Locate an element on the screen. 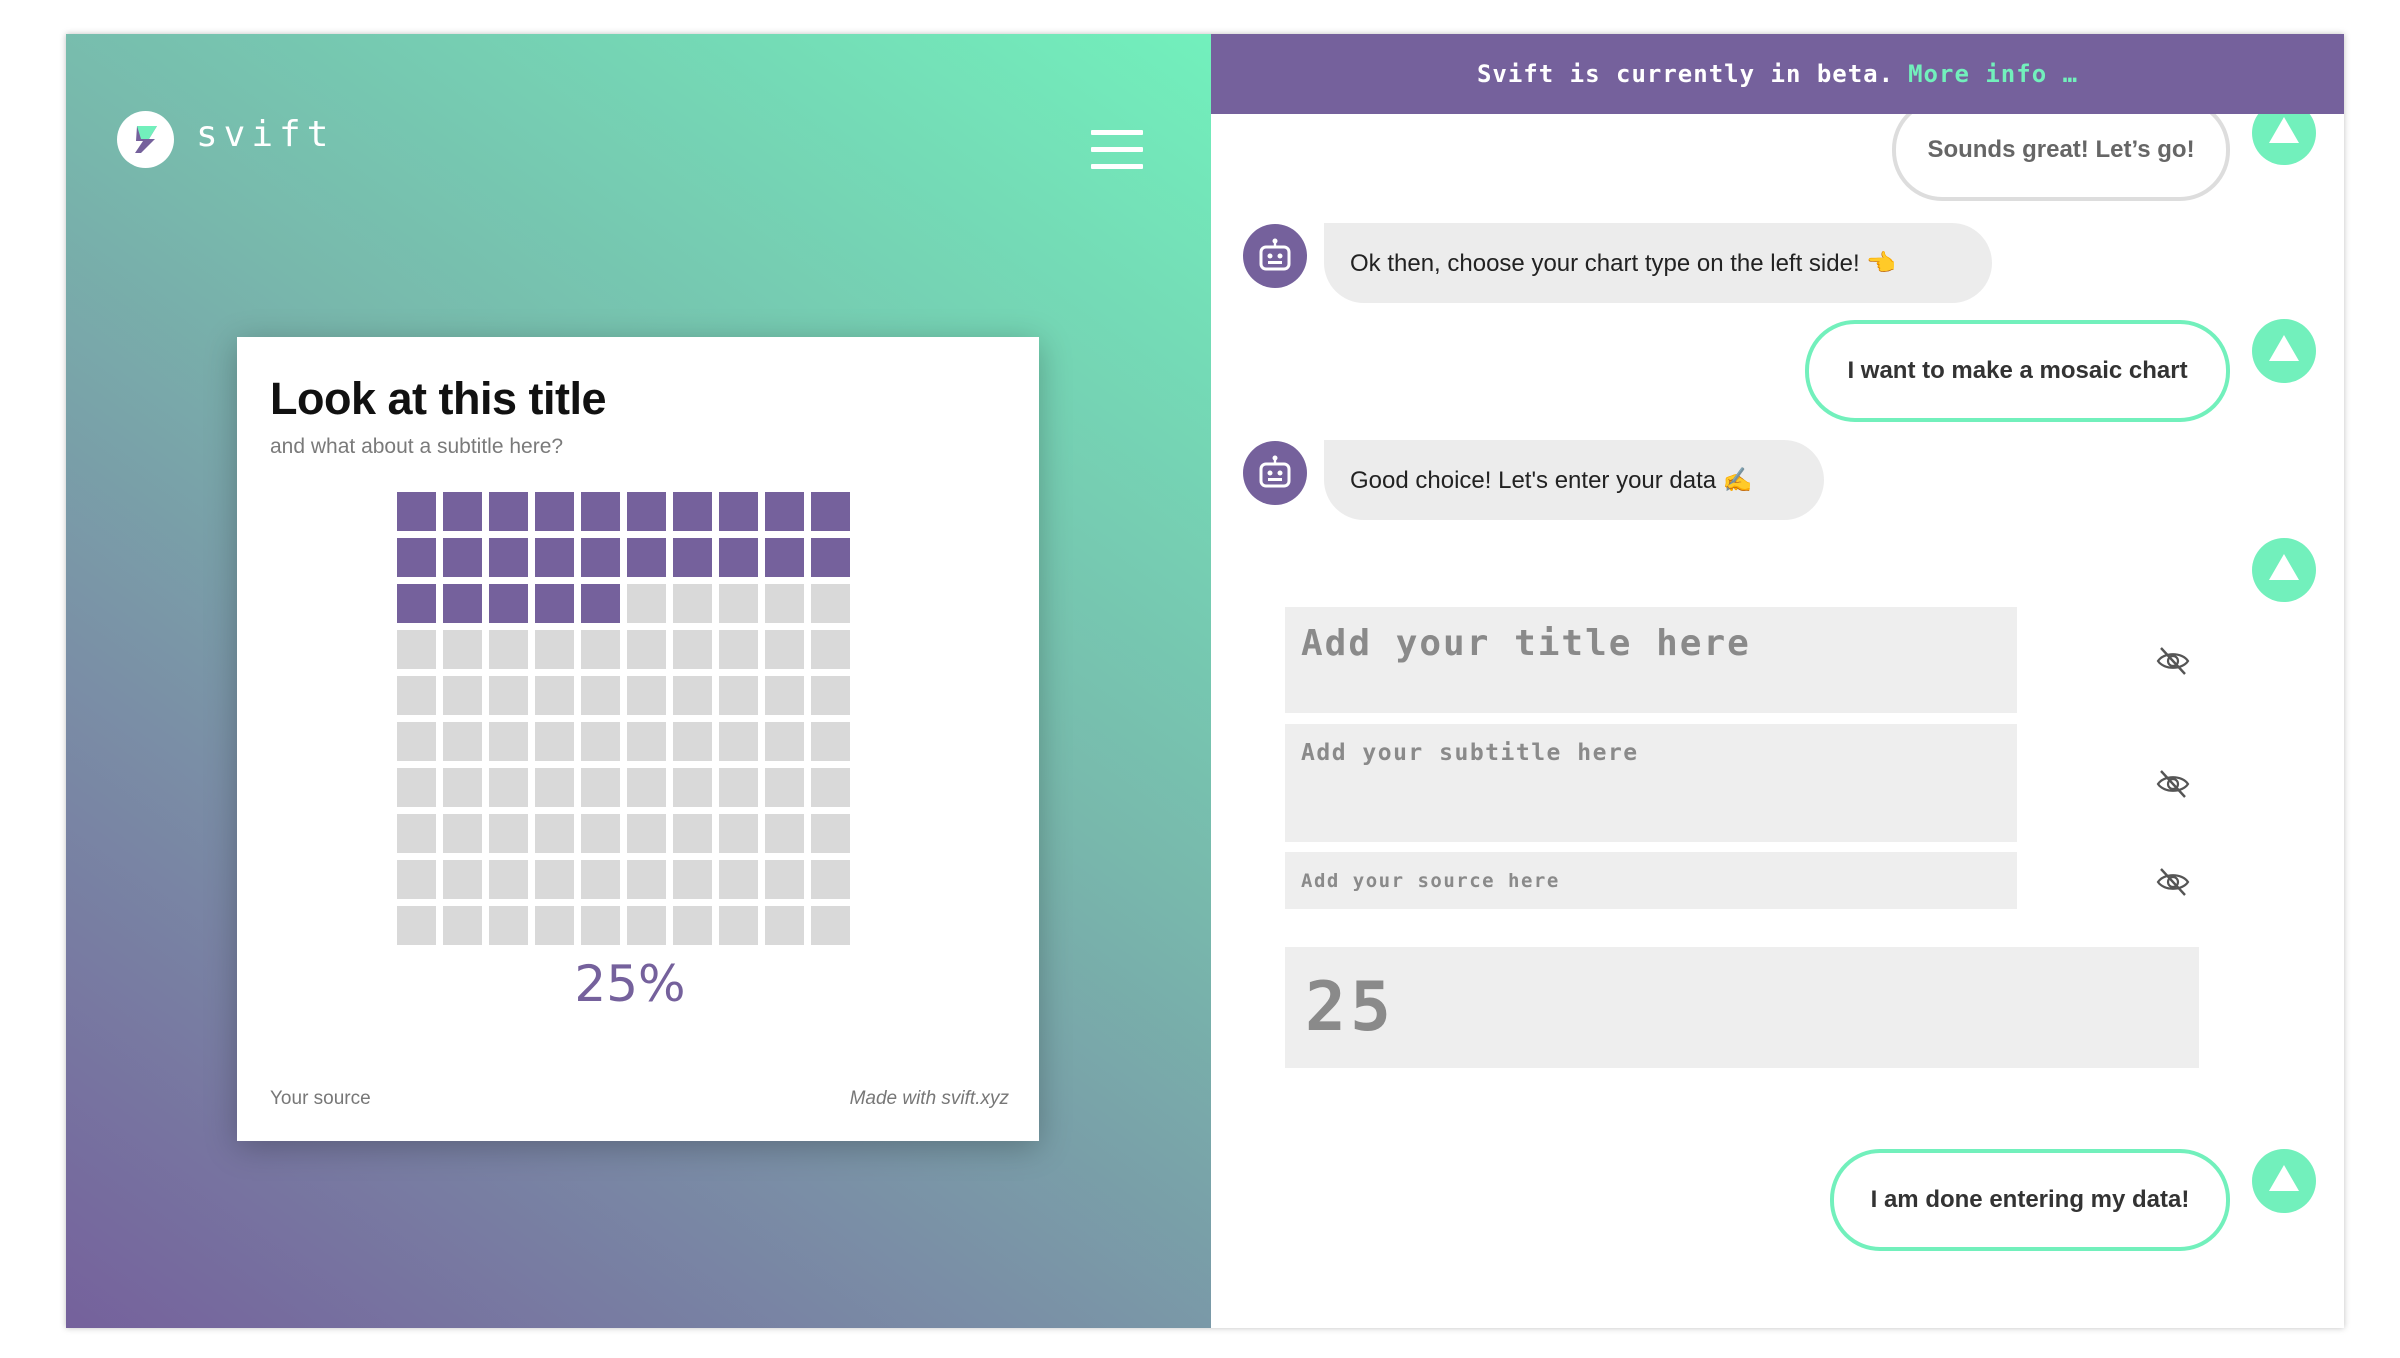  user-message-2: I want to make a mosaic chart is located at coordinates (2017, 371).